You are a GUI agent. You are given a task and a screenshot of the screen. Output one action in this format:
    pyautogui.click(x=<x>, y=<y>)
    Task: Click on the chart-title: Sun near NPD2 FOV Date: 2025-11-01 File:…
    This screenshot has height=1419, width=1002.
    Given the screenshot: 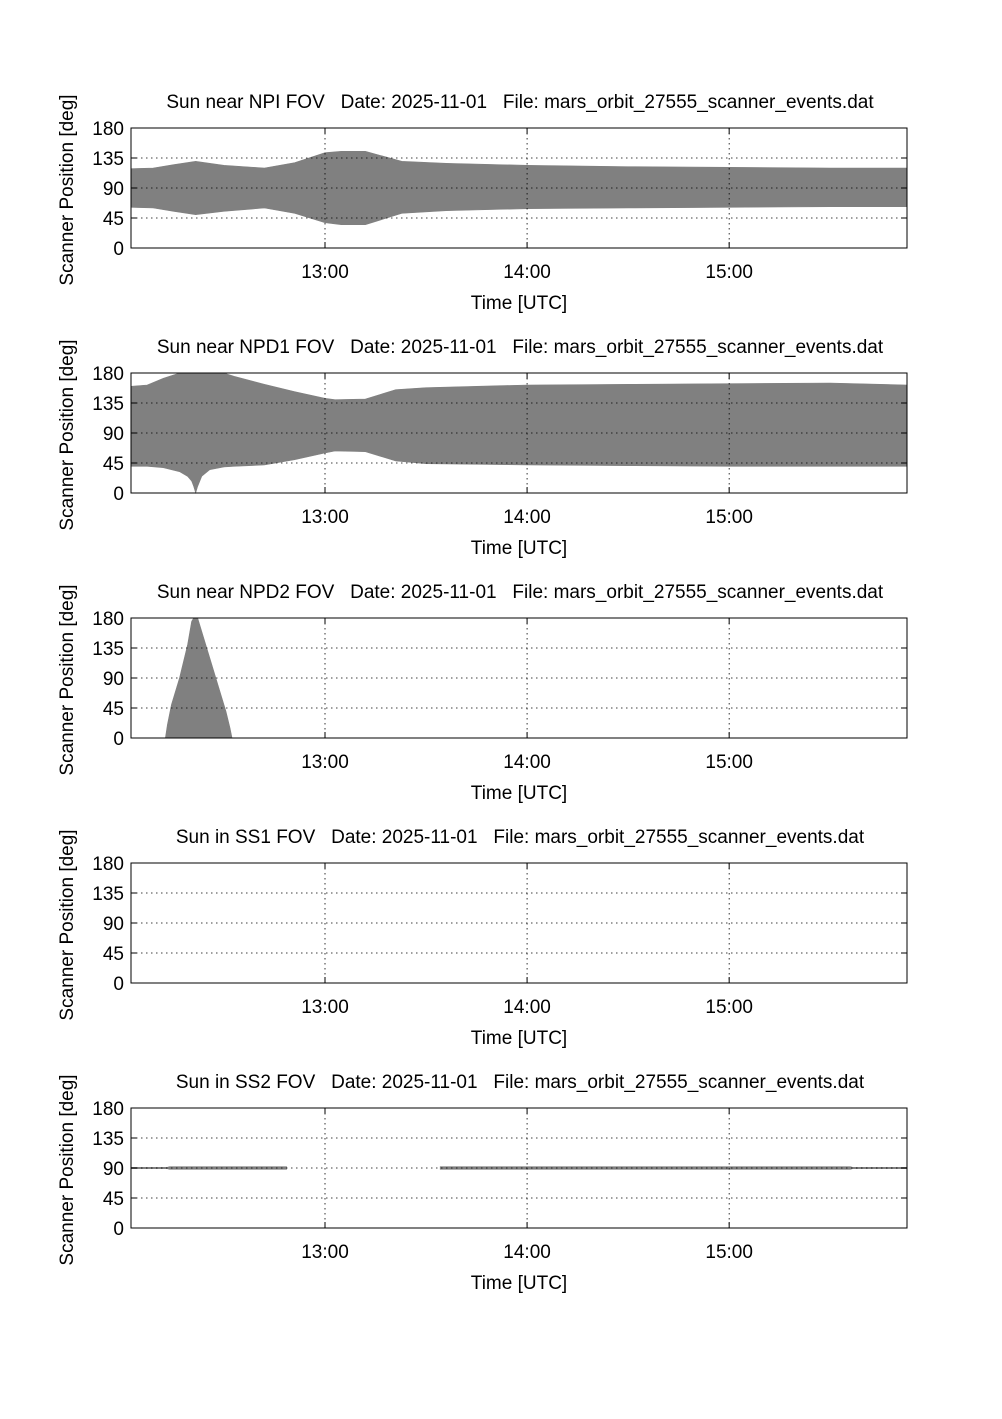 What is the action you would take?
    pyautogui.click(x=520, y=592)
    